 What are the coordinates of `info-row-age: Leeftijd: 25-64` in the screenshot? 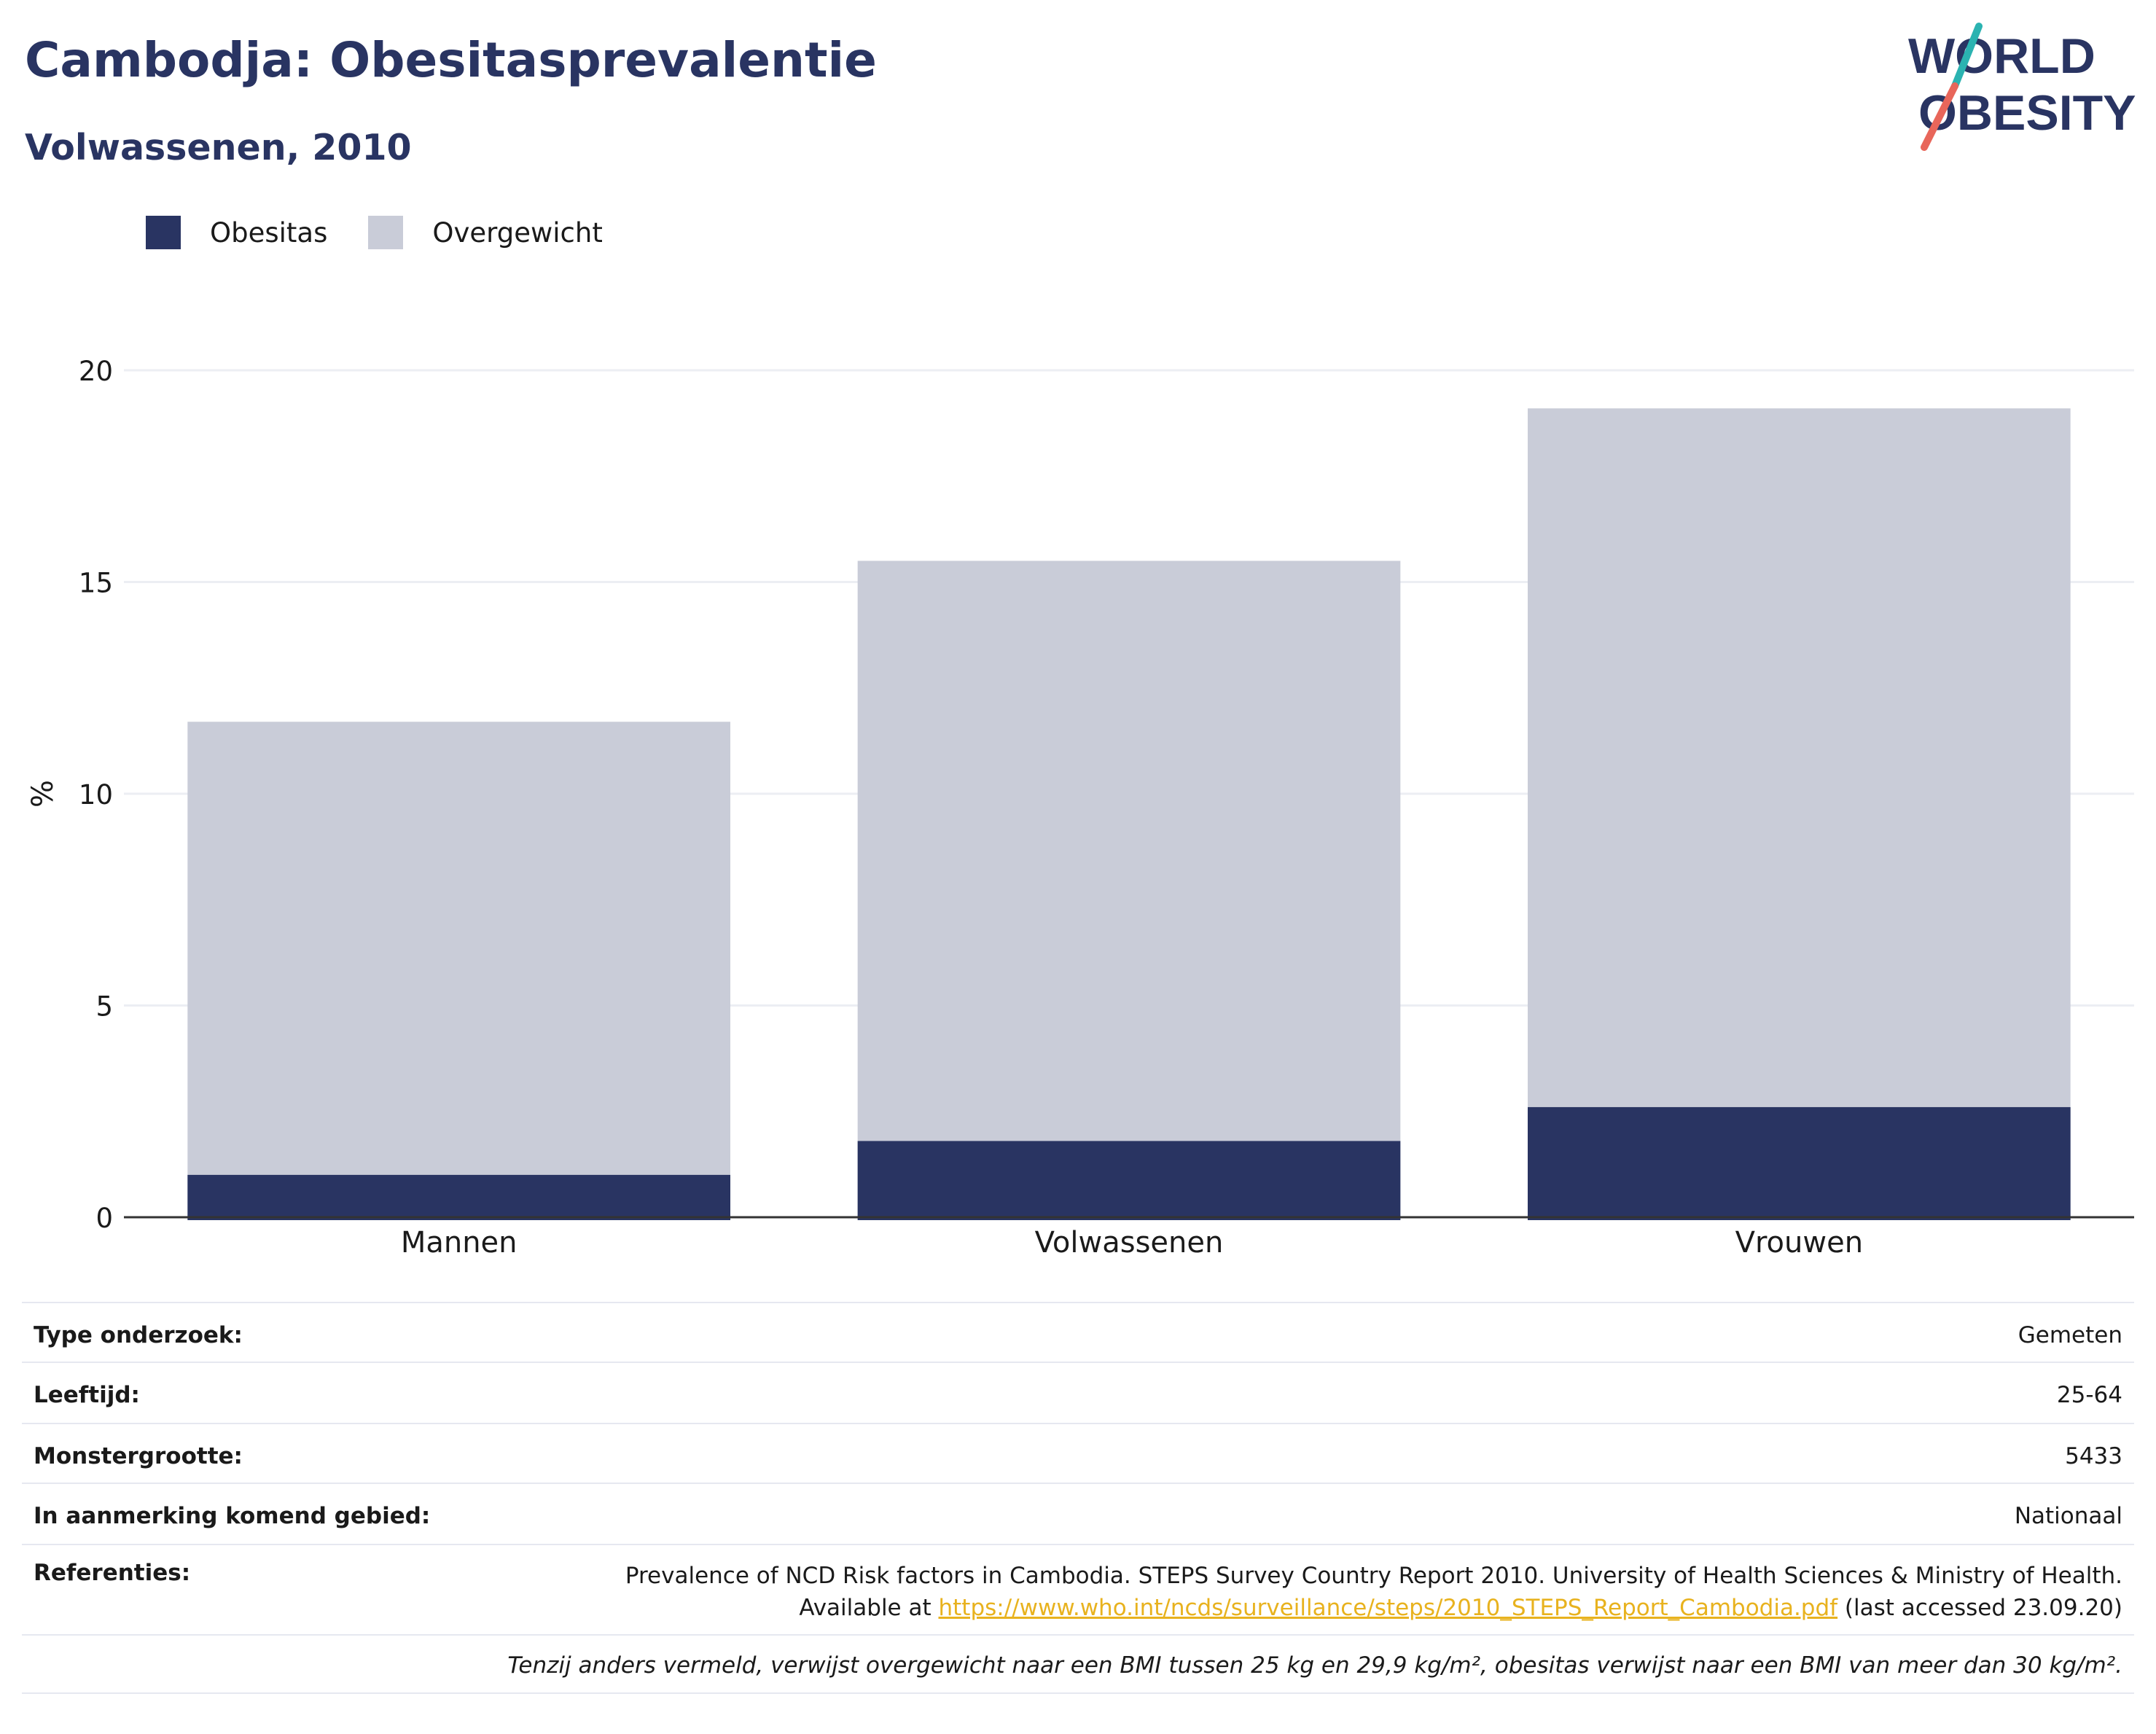 It's located at (1078, 1393).